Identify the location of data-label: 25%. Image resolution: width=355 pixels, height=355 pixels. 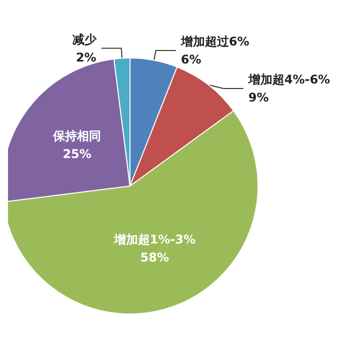
(77, 153).